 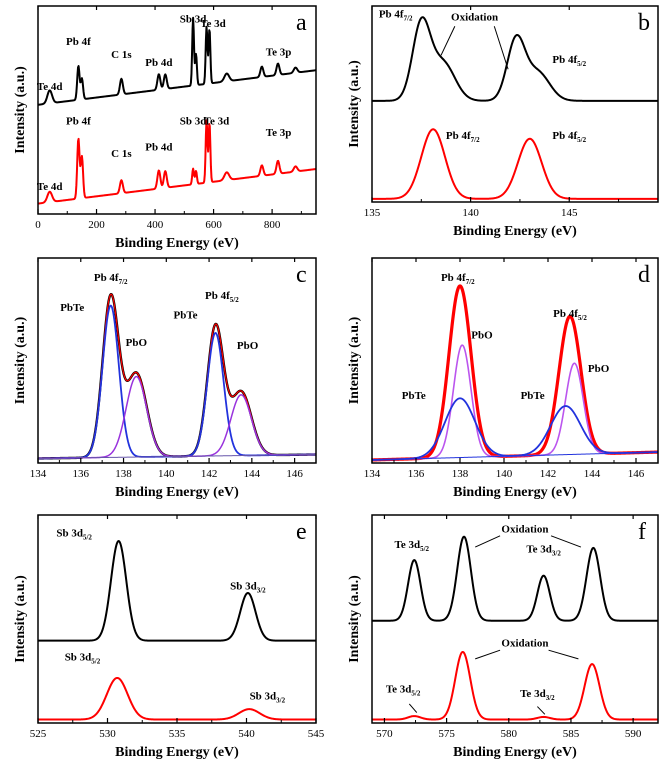 I want to click on peak-annotation: Sb 3d, so click(x=193, y=20).